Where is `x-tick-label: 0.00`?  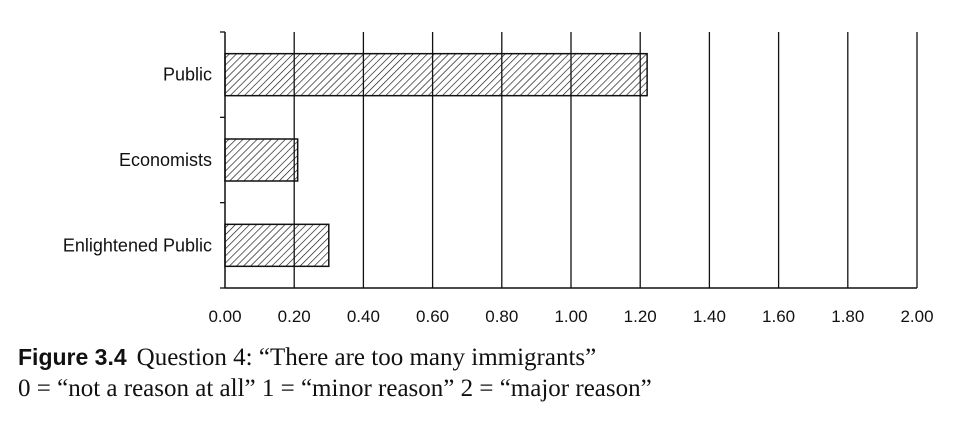
x-tick-label: 0.00 is located at coordinates (224, 316).